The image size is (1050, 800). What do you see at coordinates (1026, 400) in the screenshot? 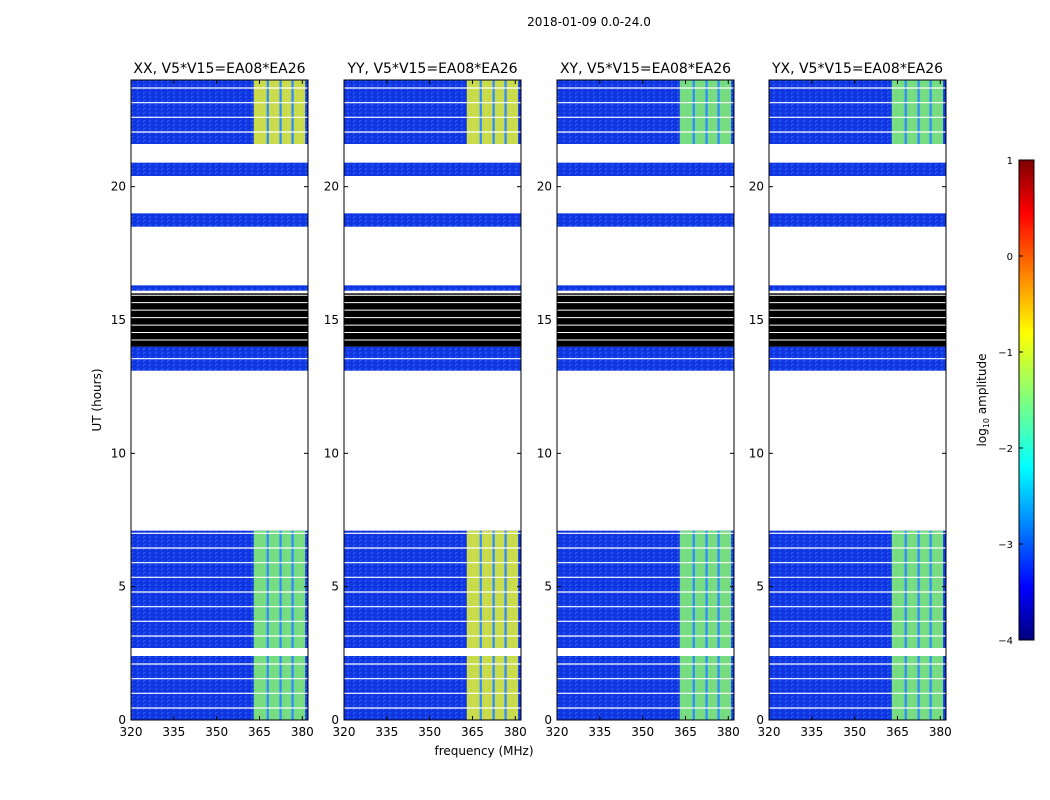
I see `colorbar-gradient` at bounding box center [1026, 400].